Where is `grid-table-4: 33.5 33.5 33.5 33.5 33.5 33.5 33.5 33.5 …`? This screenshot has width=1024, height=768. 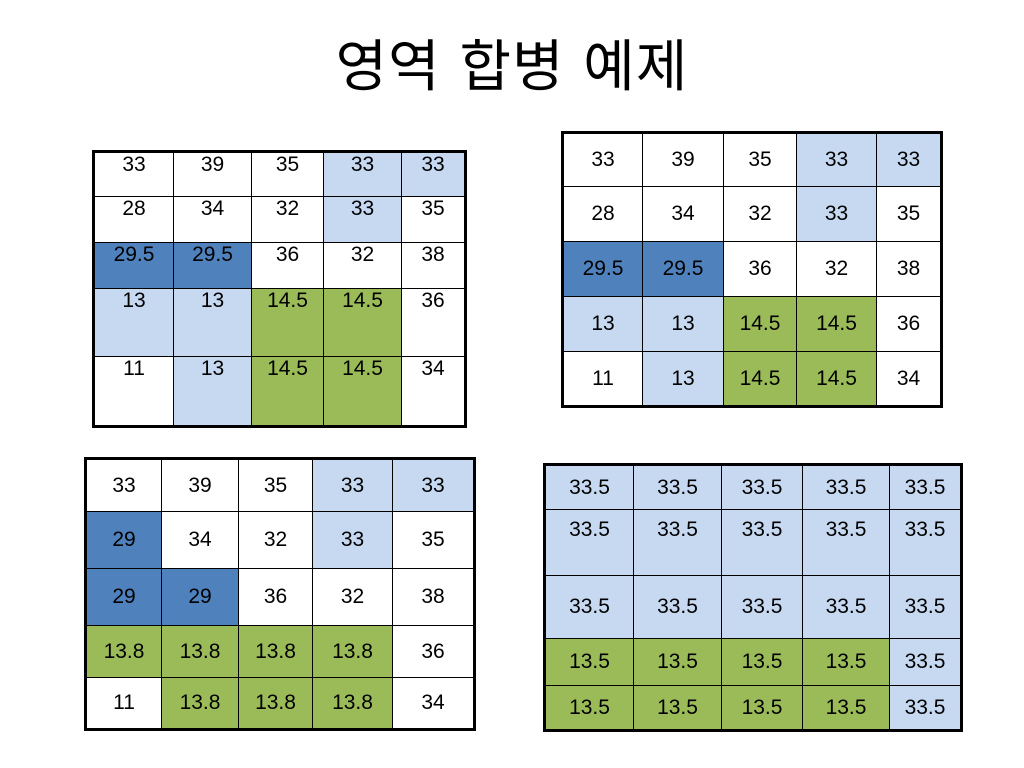
grid-table-4: 33.5 33.5 33.5 33.5 33.5 33.5 33.5 33.5 … is located at coordinates (753, 597).